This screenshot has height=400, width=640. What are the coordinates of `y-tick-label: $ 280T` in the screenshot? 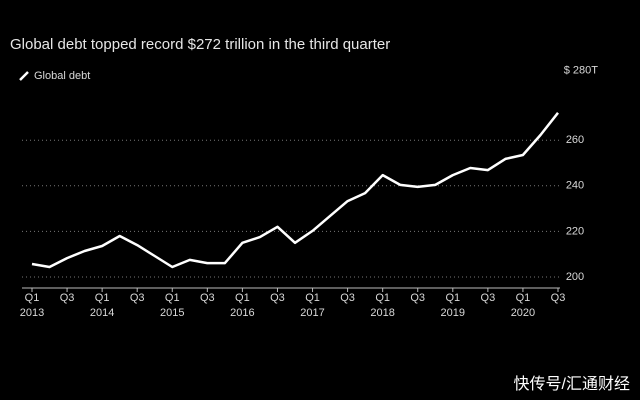 It's located at (581, 71).